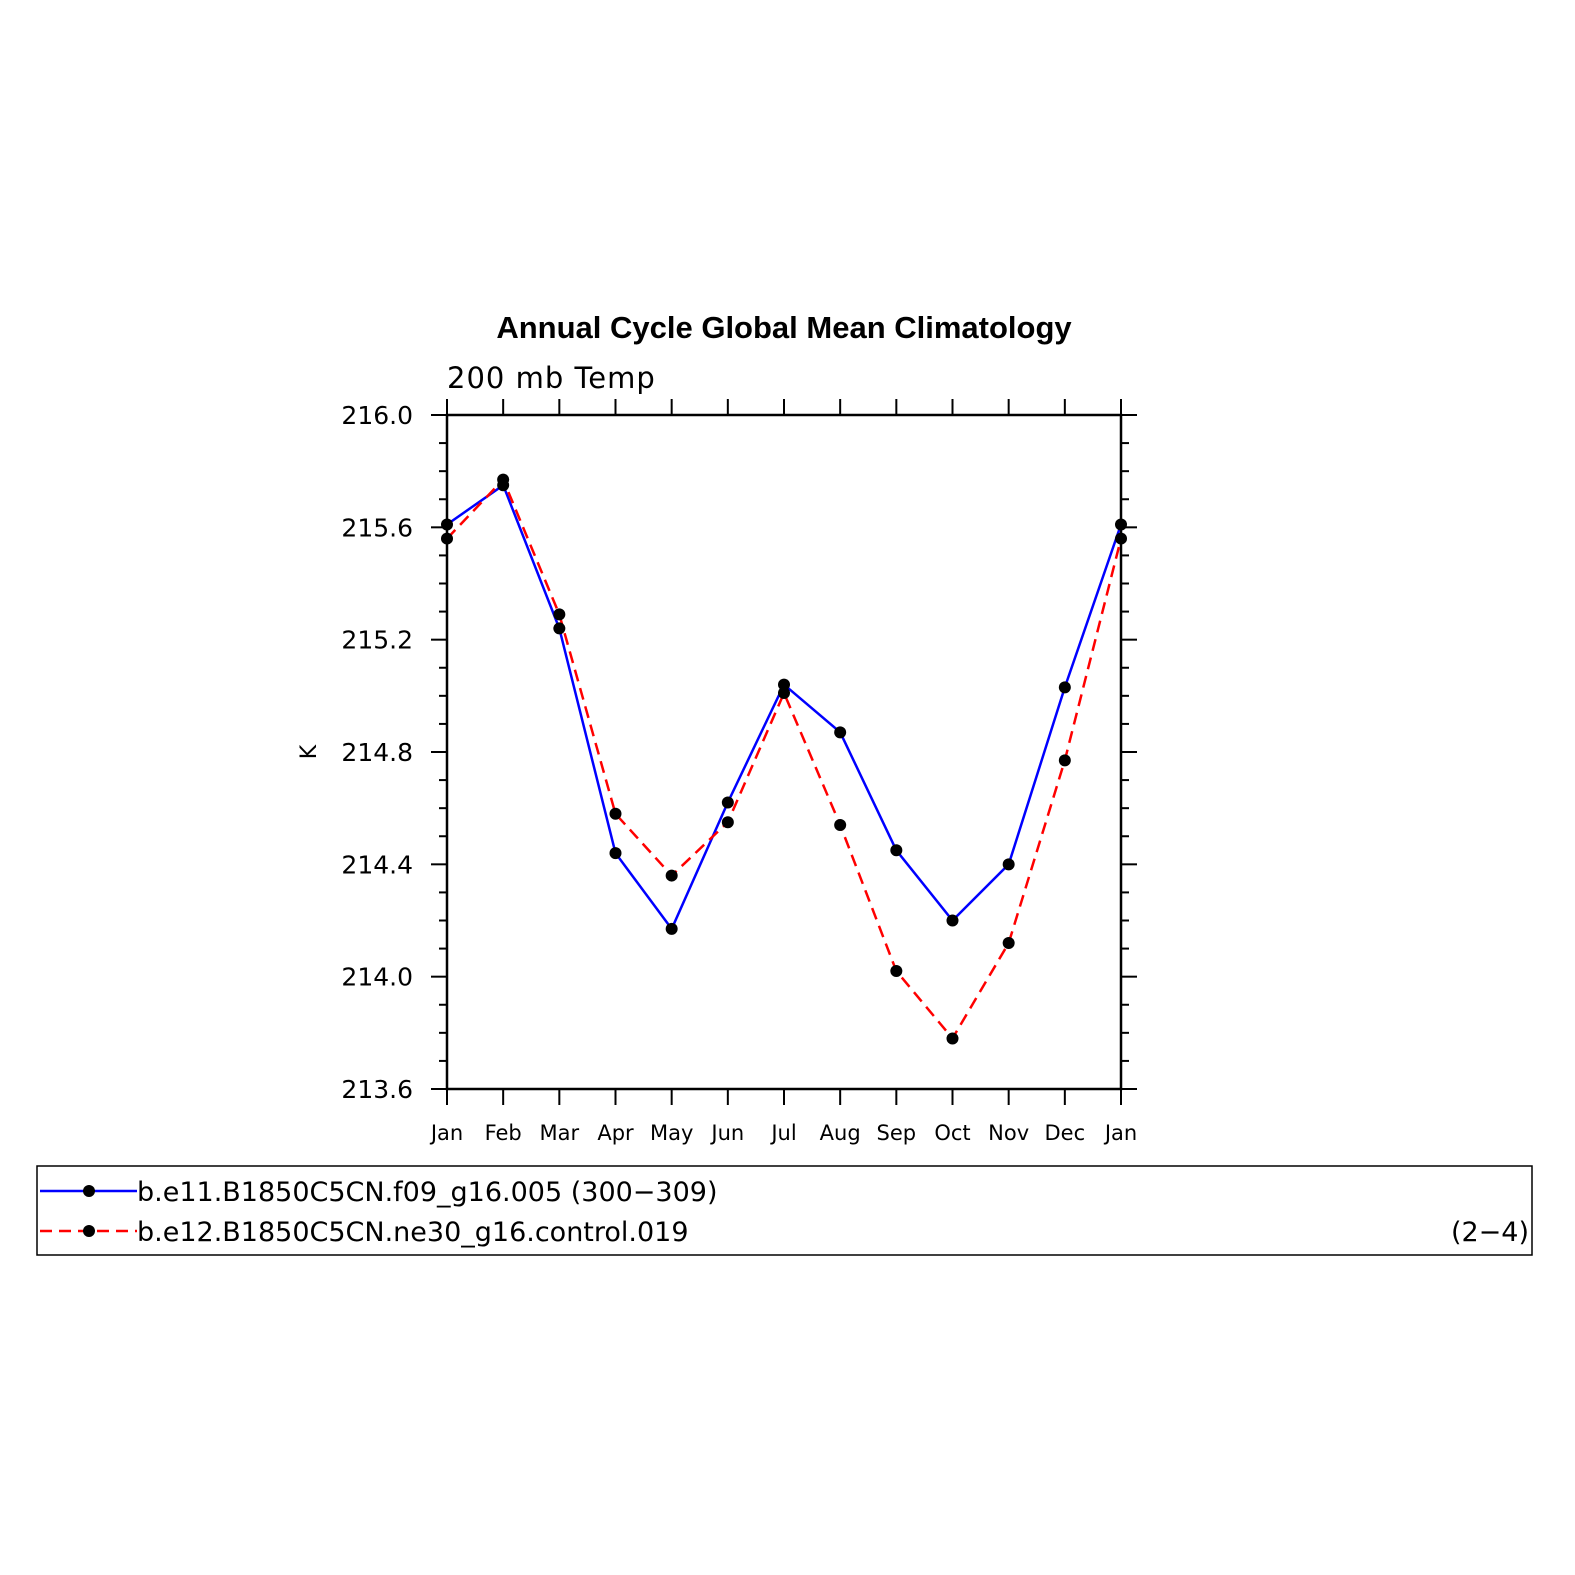 This screenshot has height=1575, width=1575. Describe the element at coordinates (1065, 1133) in the screenshot. I see `x-tick-label: Dec` at that location.